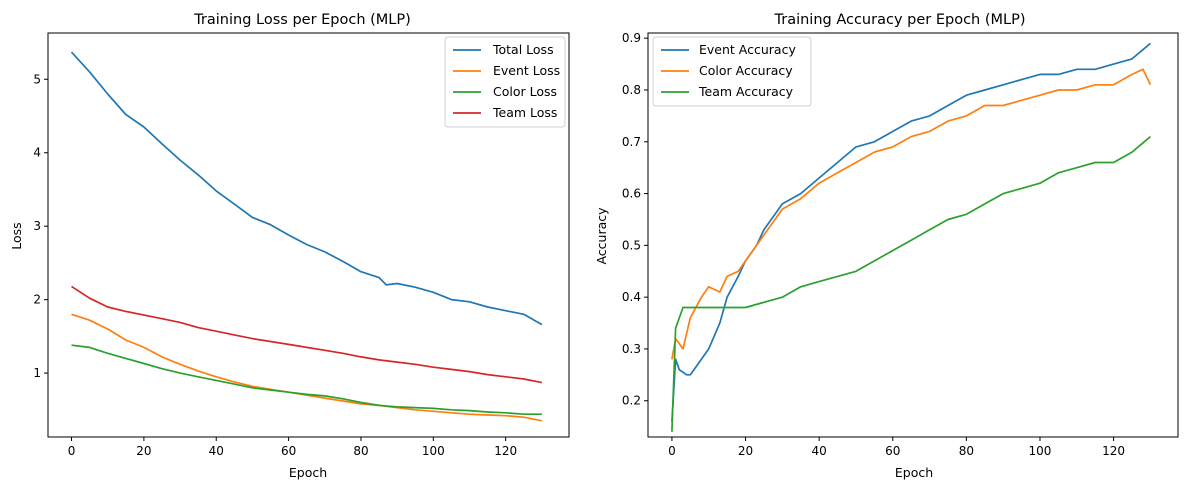 This screenshot has width=1189, height=490. I want to click on series-line-color-loss, so click(306, 380).